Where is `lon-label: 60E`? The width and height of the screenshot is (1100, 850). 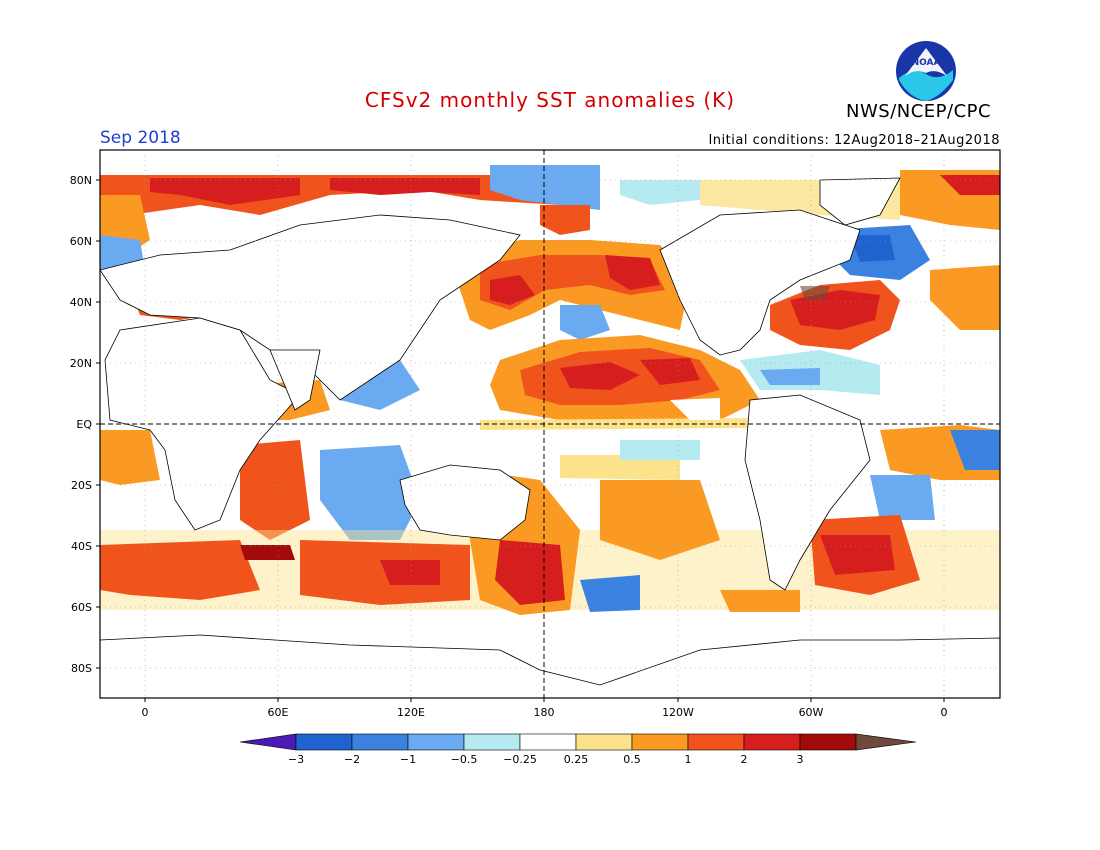 lon-label: 60E is located at coordinates (278, 712).